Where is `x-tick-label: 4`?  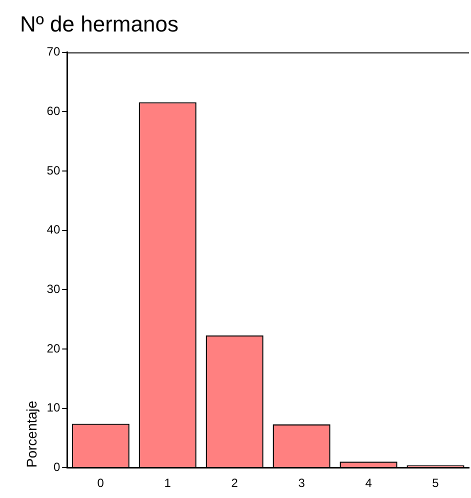
x-tick-label: 4 is located at coordinates (368, 483).